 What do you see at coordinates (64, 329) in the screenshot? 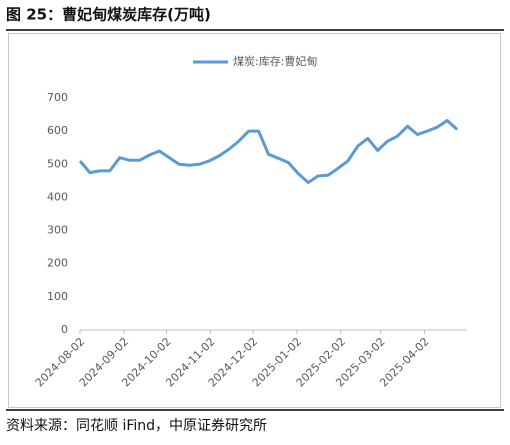
I see `y-tick-label: 0` at bounding box center [64, 329].